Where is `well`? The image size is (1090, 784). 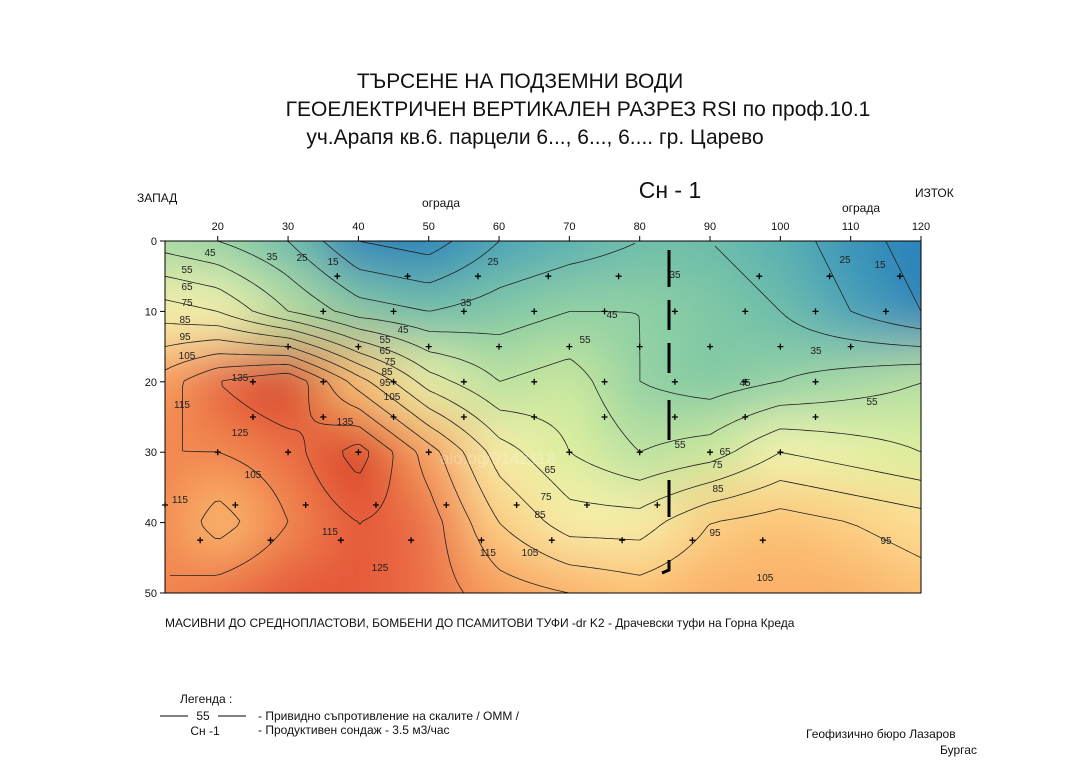
well is located at coordinates (666, 412).